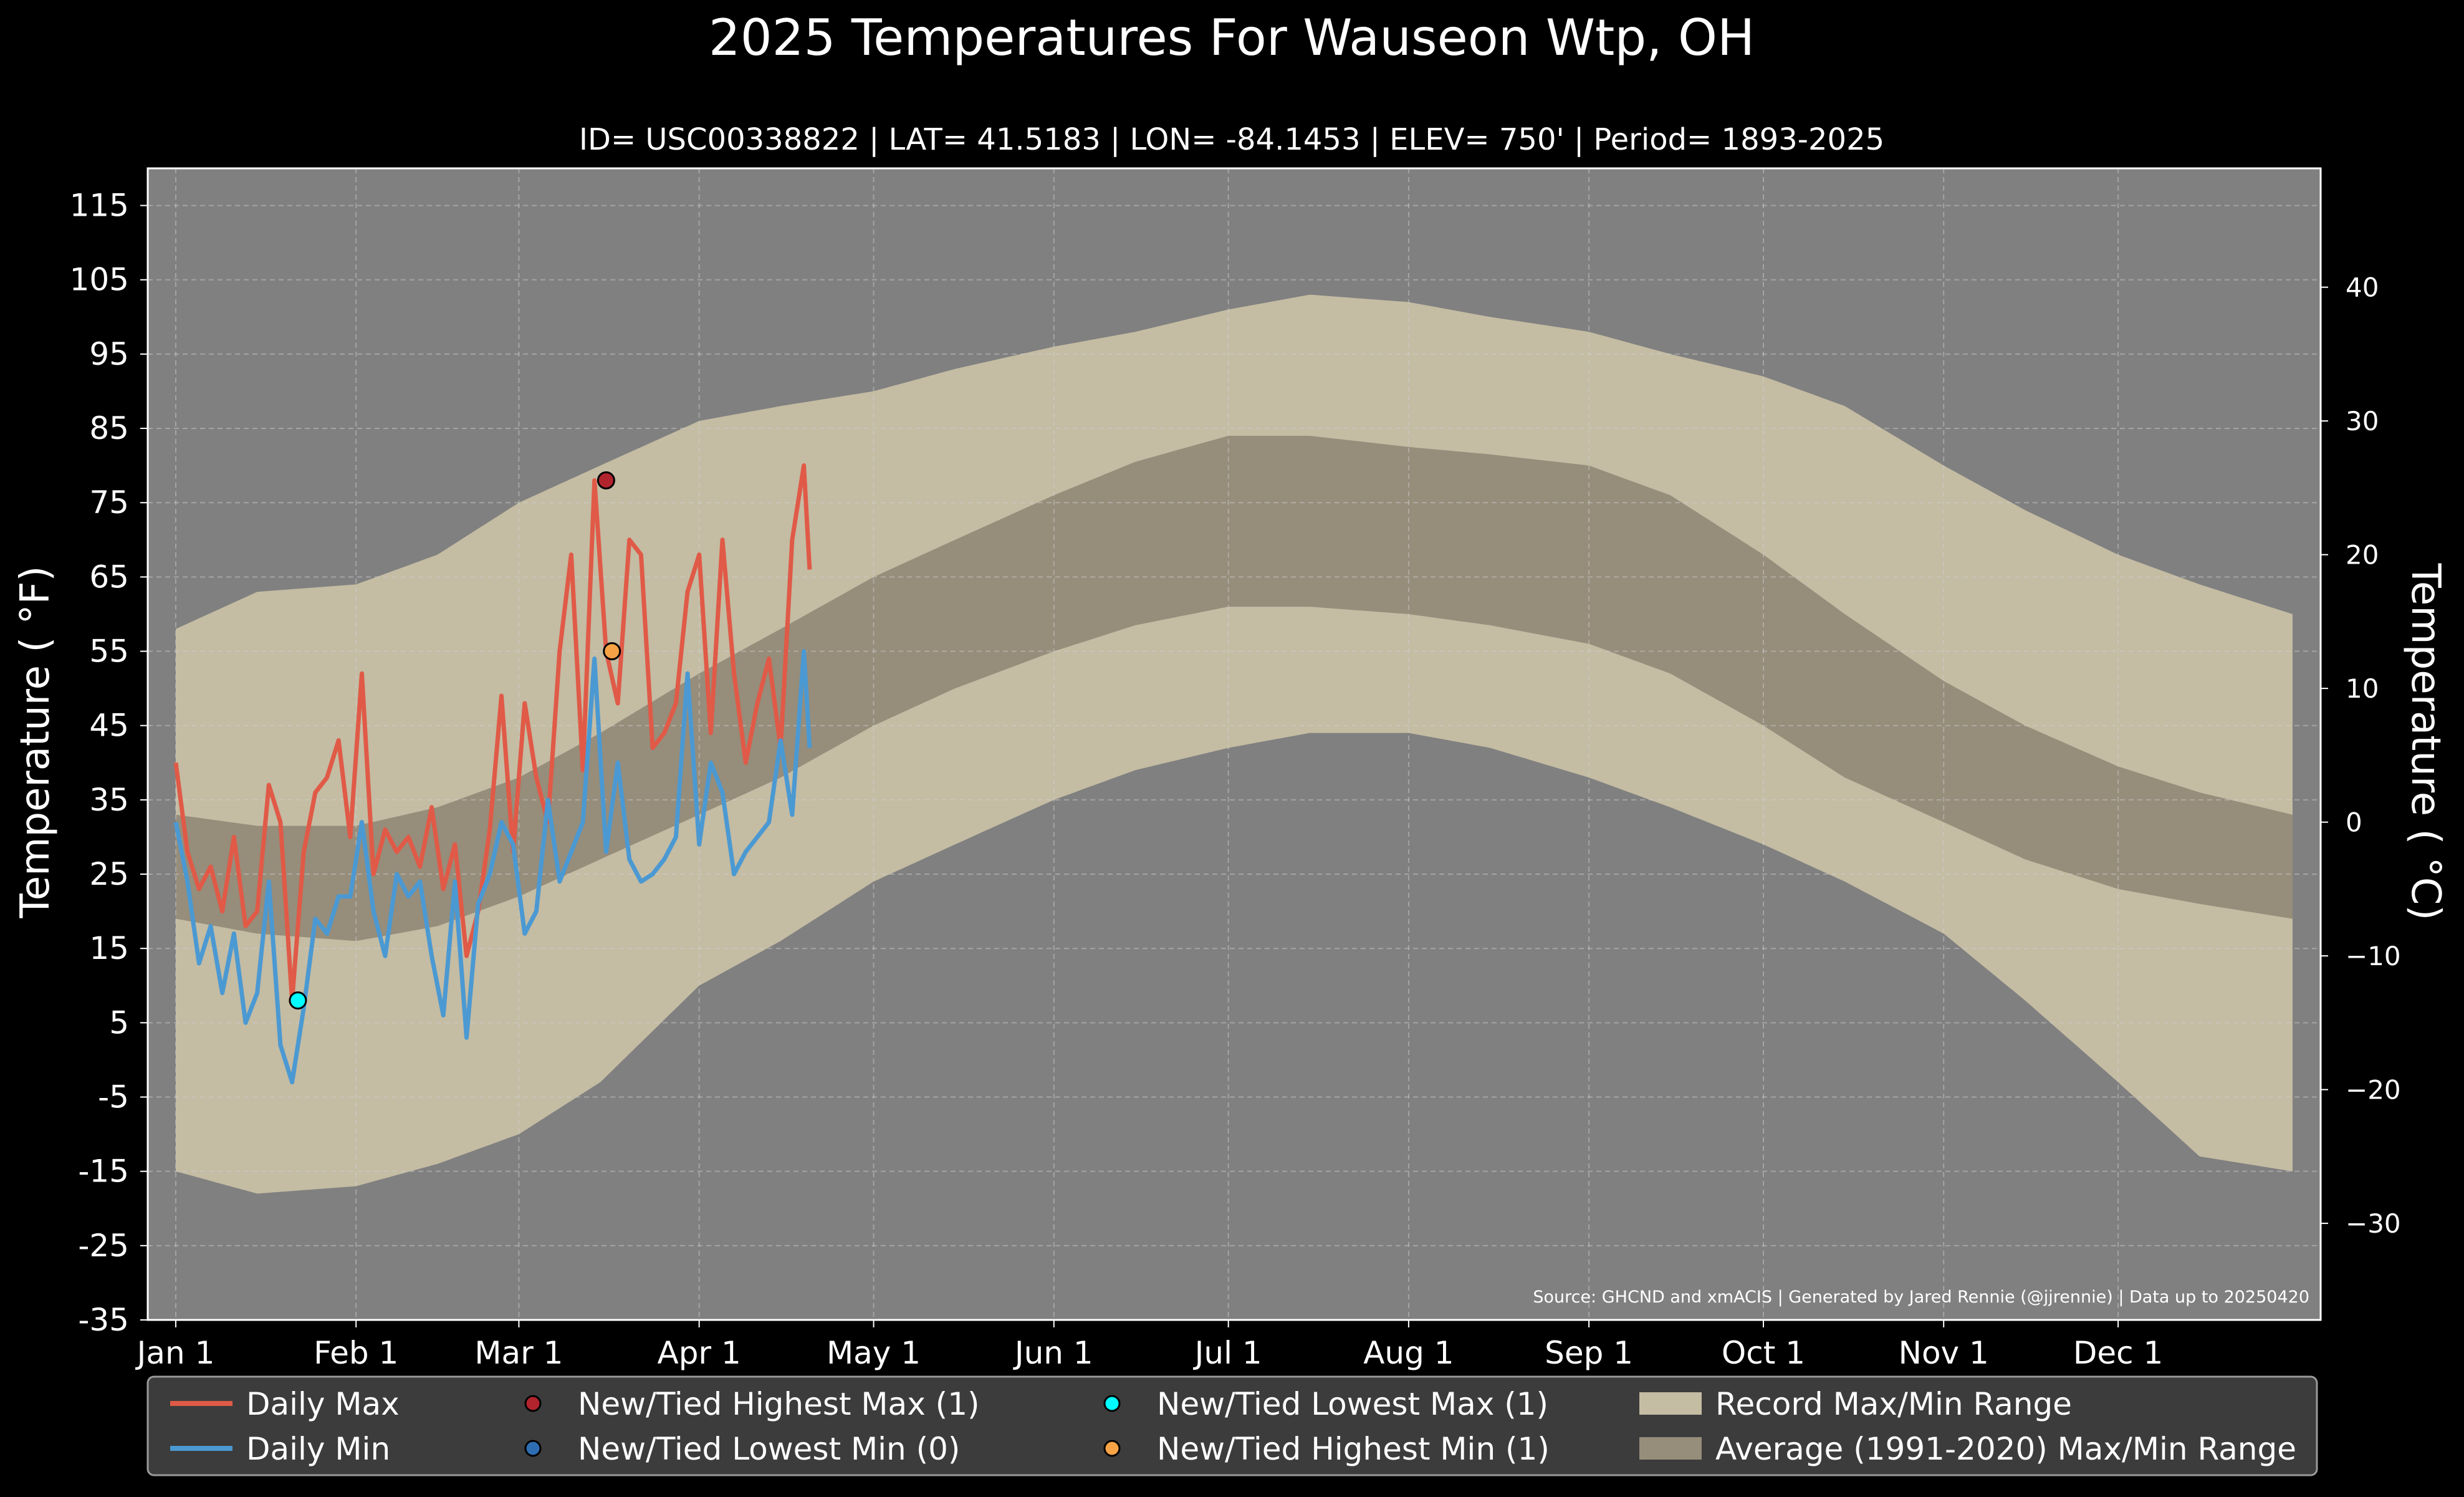 The width and height of the screenshot is (2464, 1497). I want to click on y-tick-label: 95, so click(109, 354).